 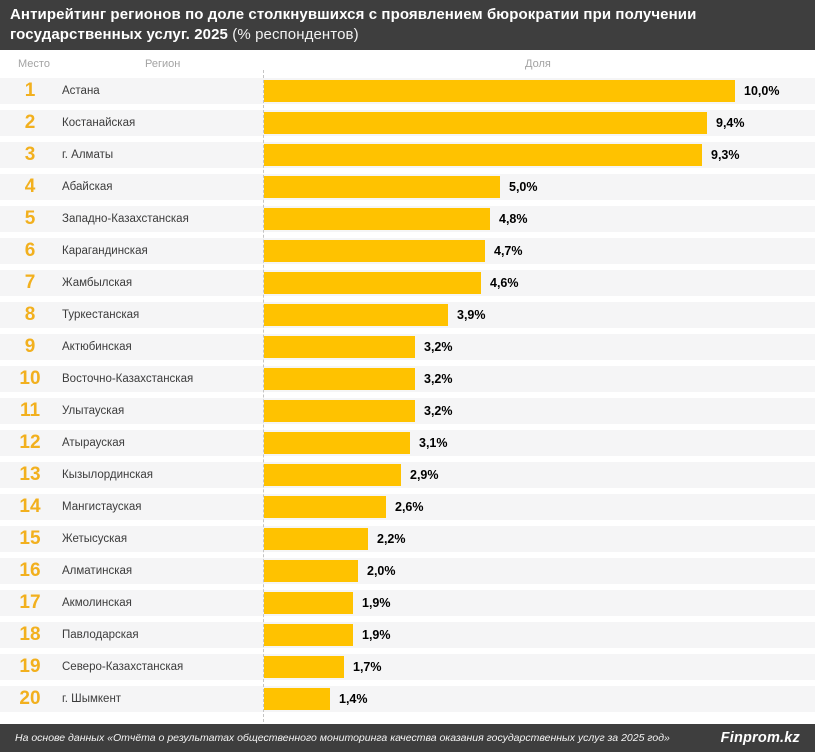 I want to click on rank-label: 19, so click(x=30, y=666).